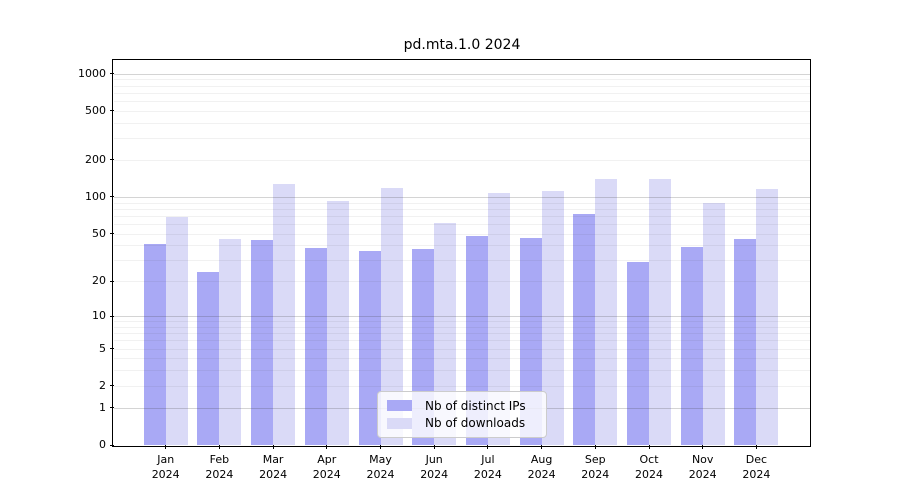  Describe the element at coordinates (487, 467) in the screenshot. I see `x-tick-label-jul: Jul 2024` at that location.